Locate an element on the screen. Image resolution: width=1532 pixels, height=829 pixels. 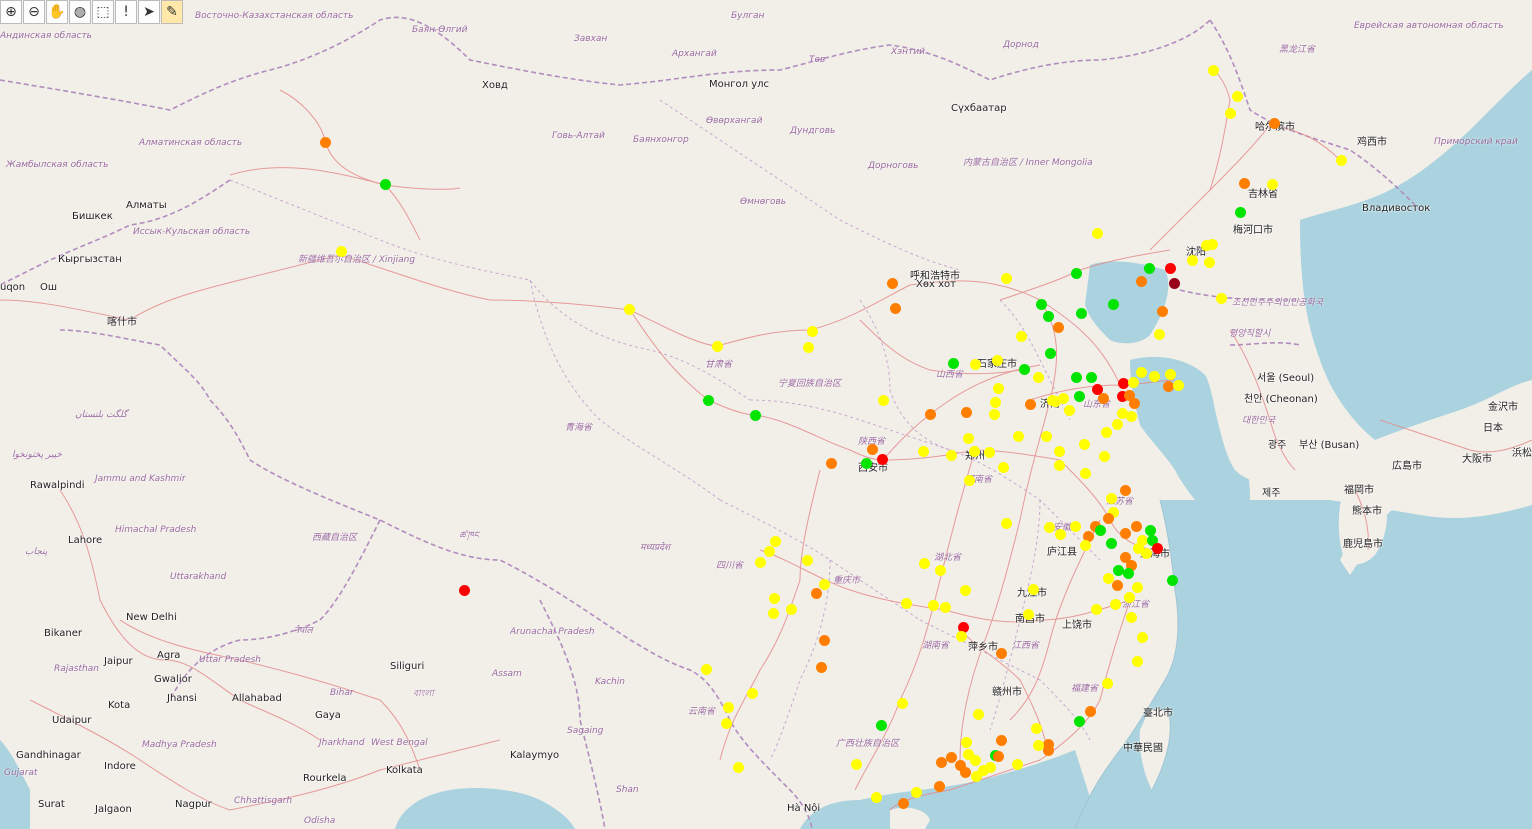
zoom-out-icon: ⊖ is located at coordinates (34, 12).